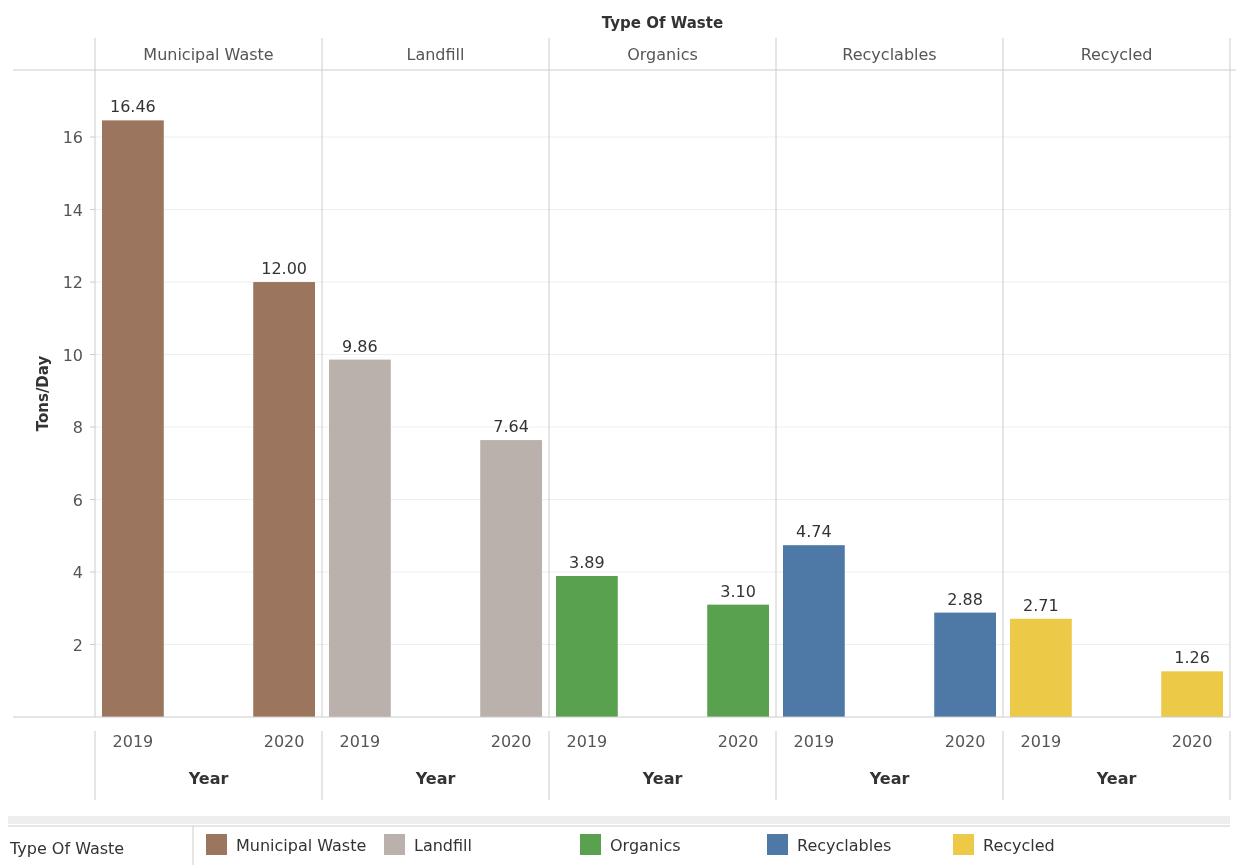 The width and height of the screenshot is (1244, 865). I want to click on legend-label: Municipal Waste, so click(301, 845).